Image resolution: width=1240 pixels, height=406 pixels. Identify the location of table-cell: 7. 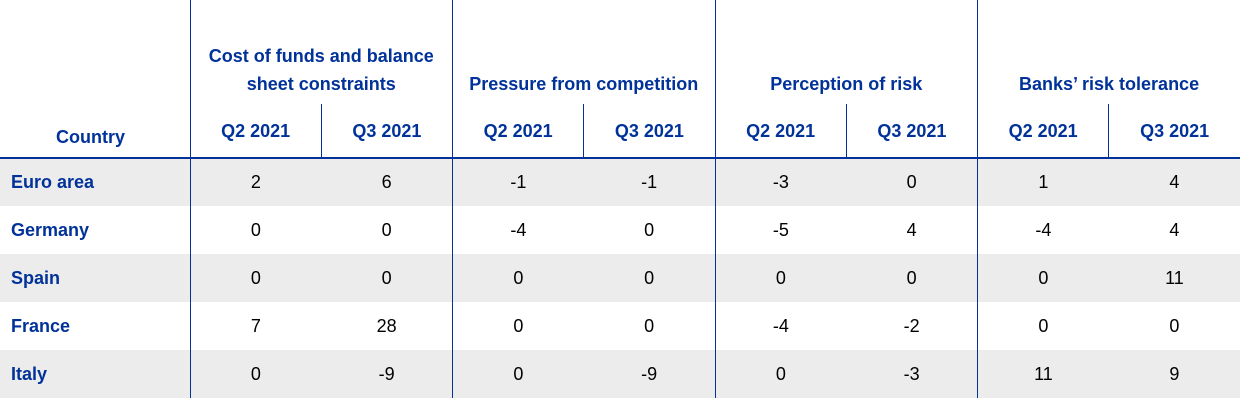
(255, 326).